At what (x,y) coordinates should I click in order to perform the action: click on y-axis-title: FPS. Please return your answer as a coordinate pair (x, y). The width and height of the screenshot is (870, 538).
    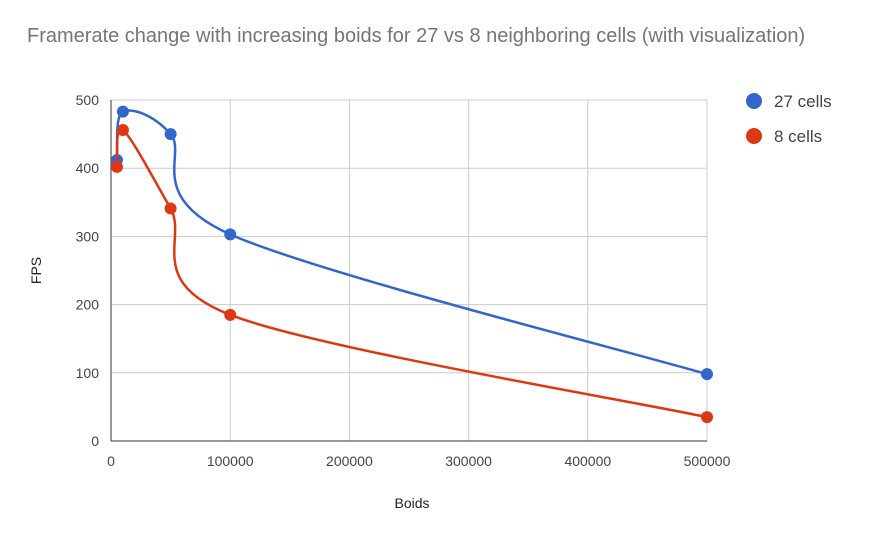
    Looking at the image, I should click on (36, 270).